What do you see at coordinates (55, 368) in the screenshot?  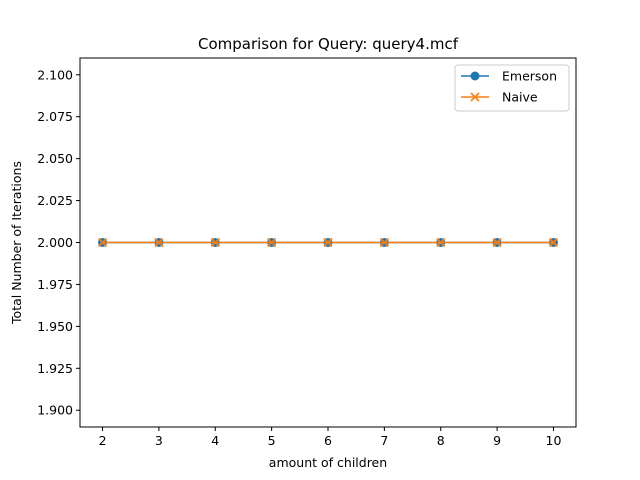 I see `y-tick-label: 1.925` at bounding box center [55, 368].